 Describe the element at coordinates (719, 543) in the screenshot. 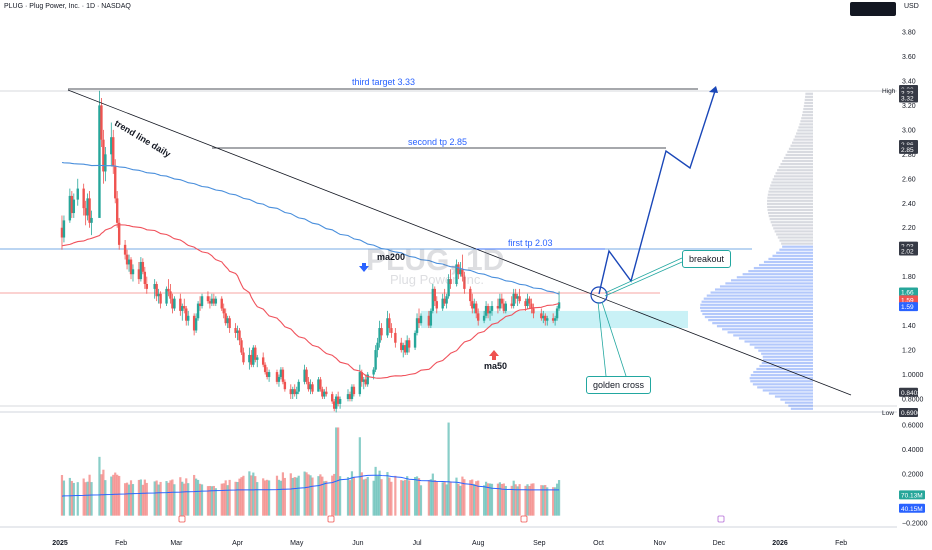

I see `x-tick-label: Dec` at that location.